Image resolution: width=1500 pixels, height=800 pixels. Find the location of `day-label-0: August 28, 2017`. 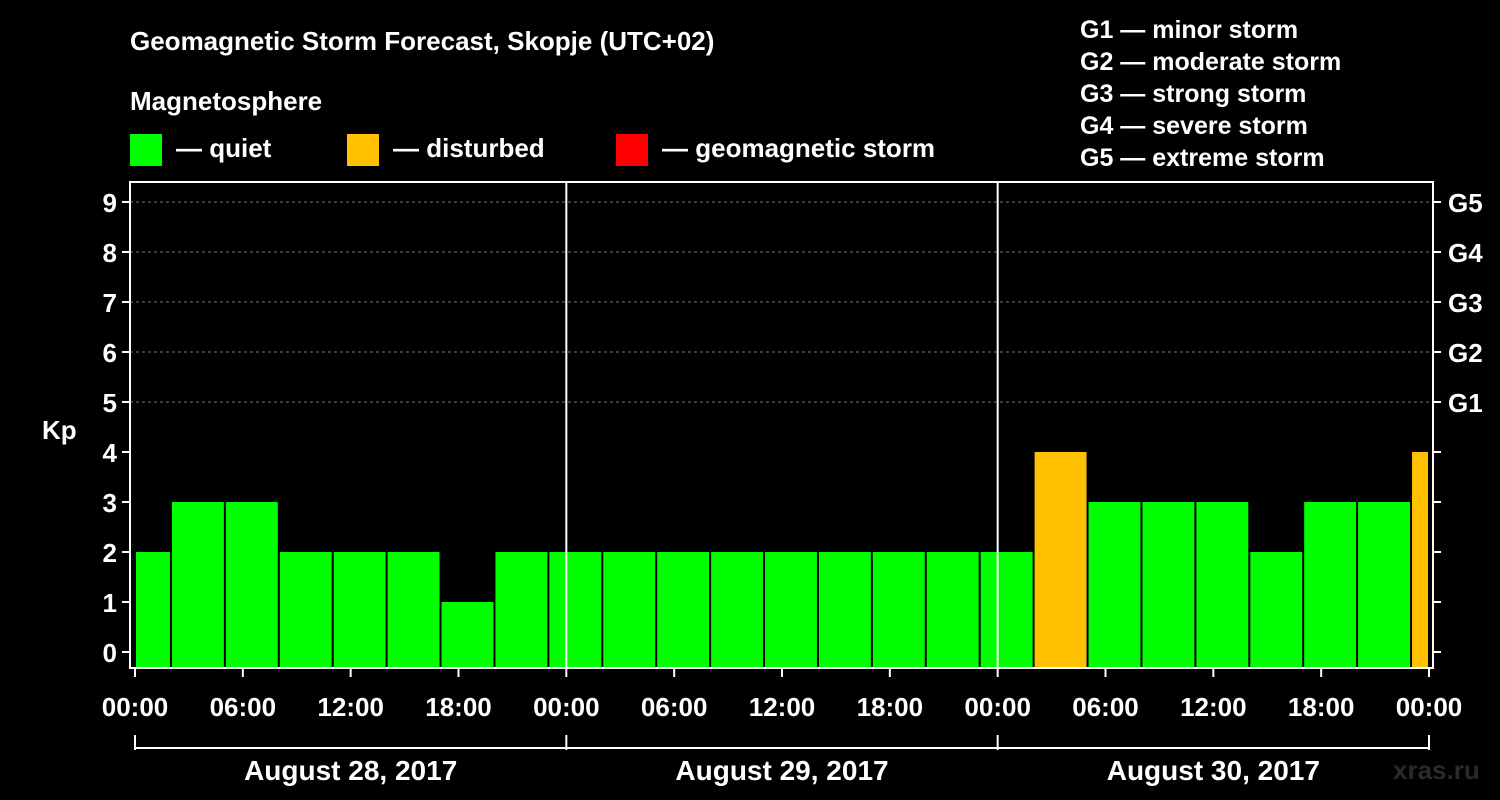

day-label-0: August 28, 2017 is located at coordinates (350, 770).